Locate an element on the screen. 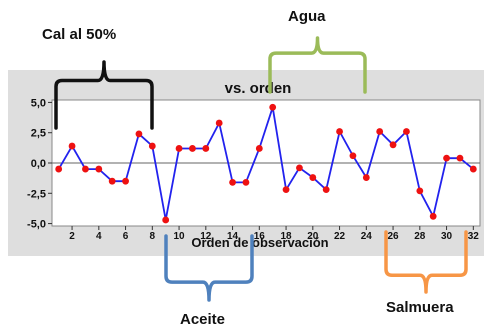 The image size is (484, 329). y-tick-label: 2,5 is located at coordinates (38, 134).